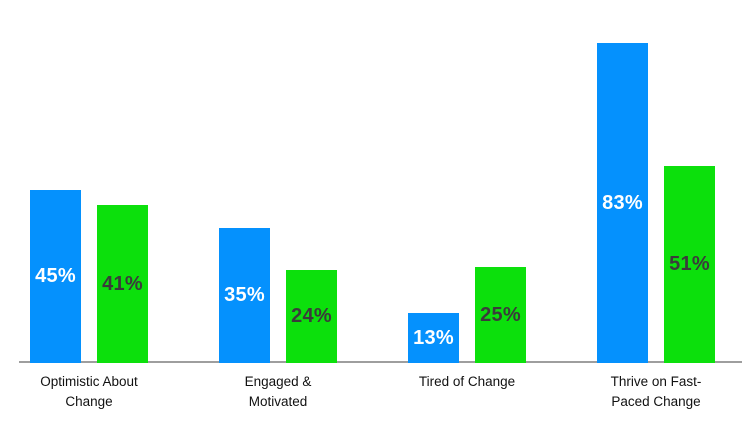 The image size is (747, 422). I want to click on bar-value-label: 83%, so click(622, 202).